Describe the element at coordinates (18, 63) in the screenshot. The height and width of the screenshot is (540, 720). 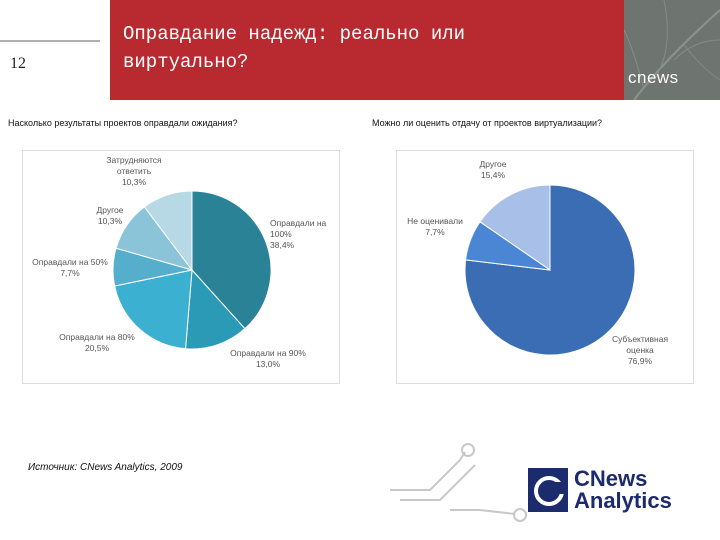
I see `slide-number: 12` at that location.